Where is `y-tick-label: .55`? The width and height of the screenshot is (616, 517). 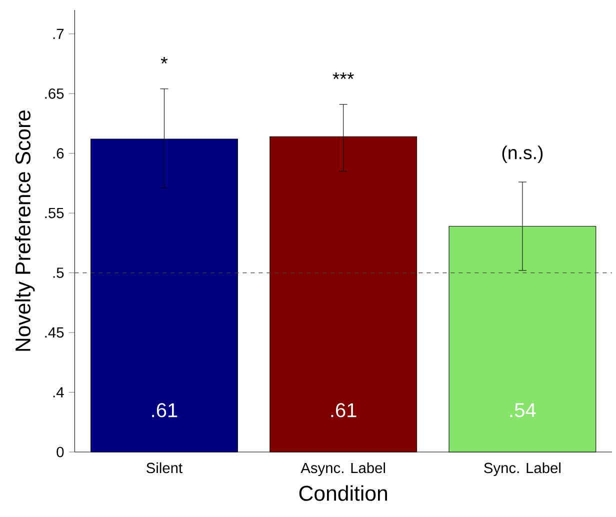
y-tick-label: .55 is located at coordinates (54, 213).